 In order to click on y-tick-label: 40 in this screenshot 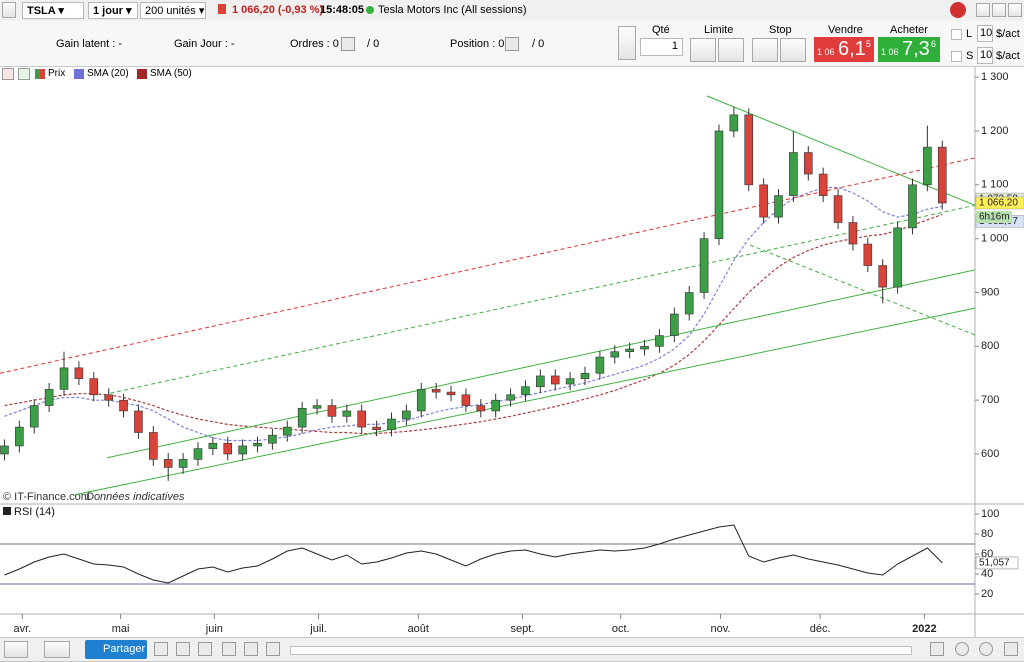, I will do `click(987, 574)`.